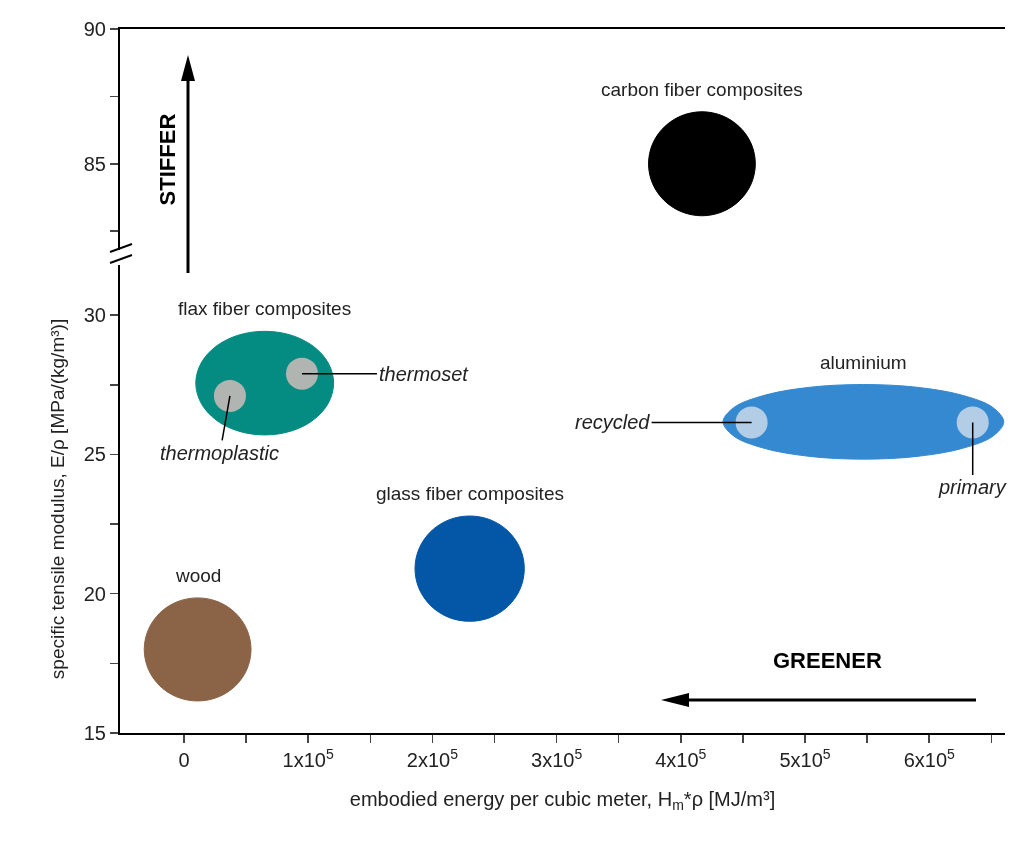  I want to click on x-tick-label: 4x10$^{5}$, so click(681, 758).